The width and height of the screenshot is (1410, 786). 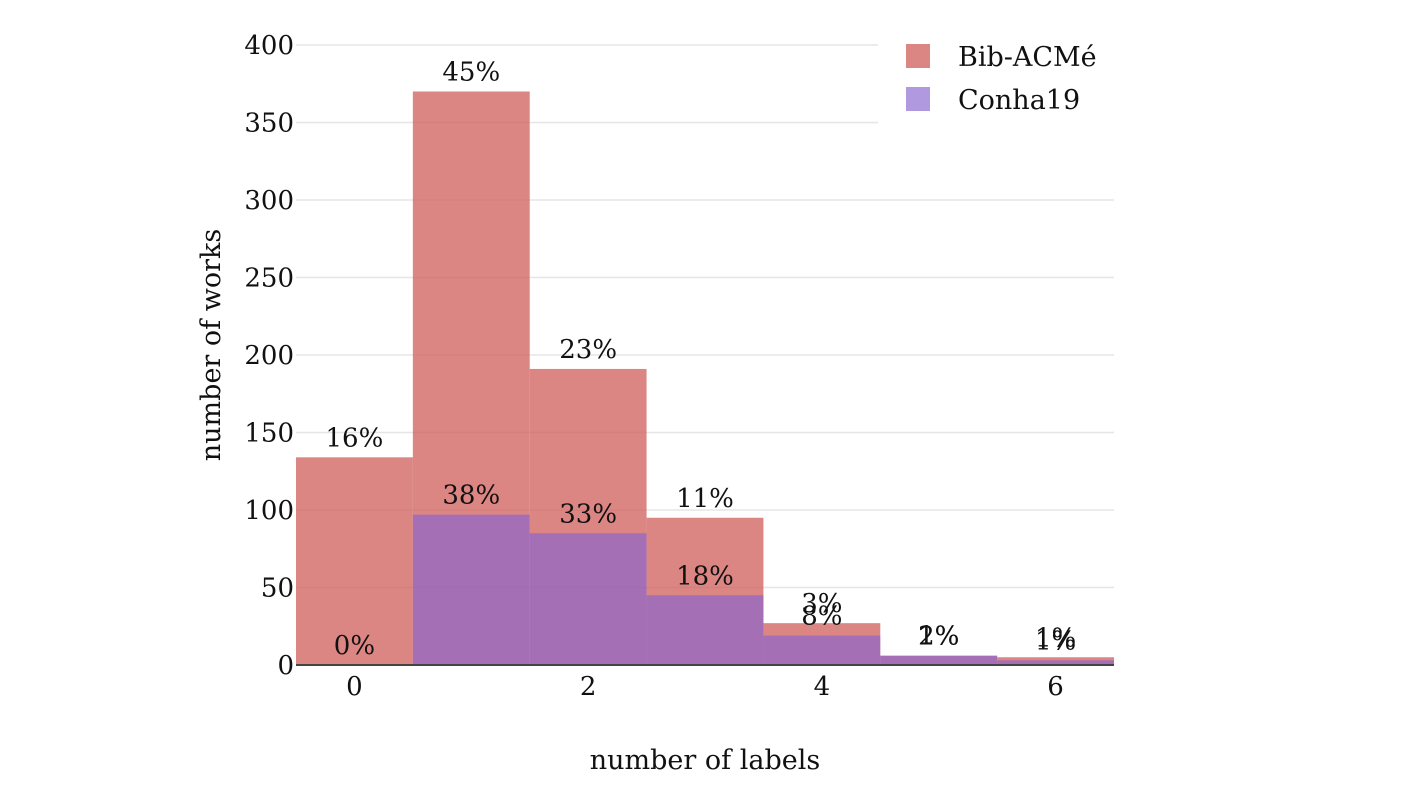 I want to click on bar-label-series0-x4: 3%, so click(x=821, y=604).